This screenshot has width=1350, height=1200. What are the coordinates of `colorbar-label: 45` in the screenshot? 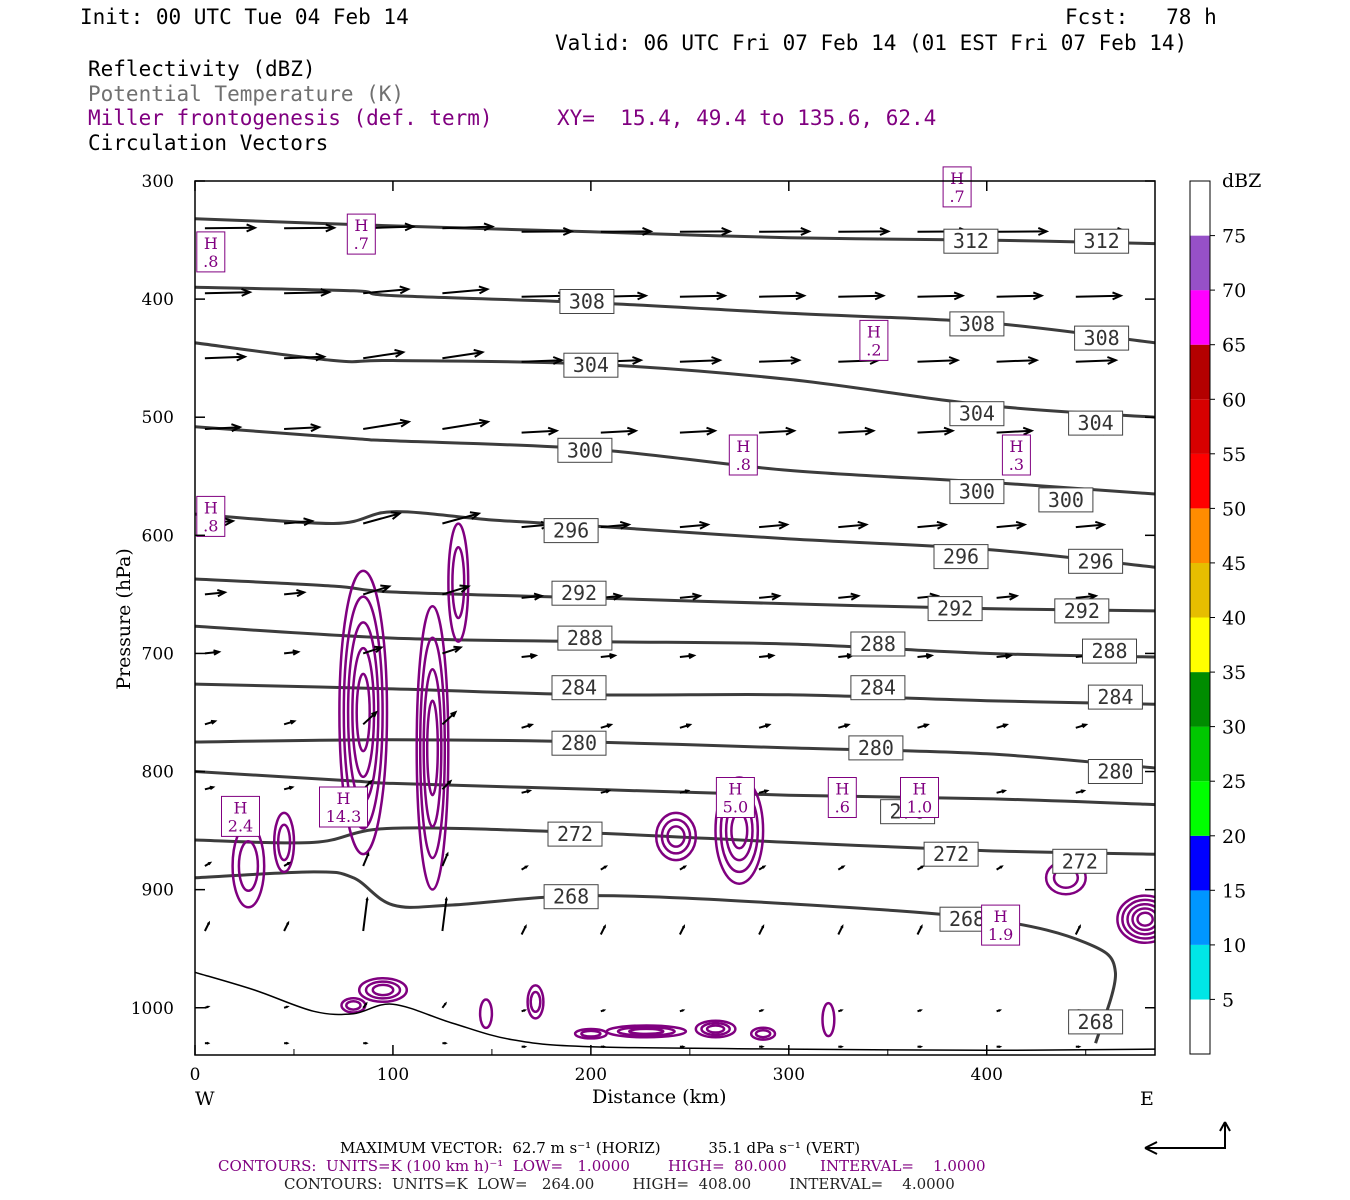 It's located at (1234, 564).